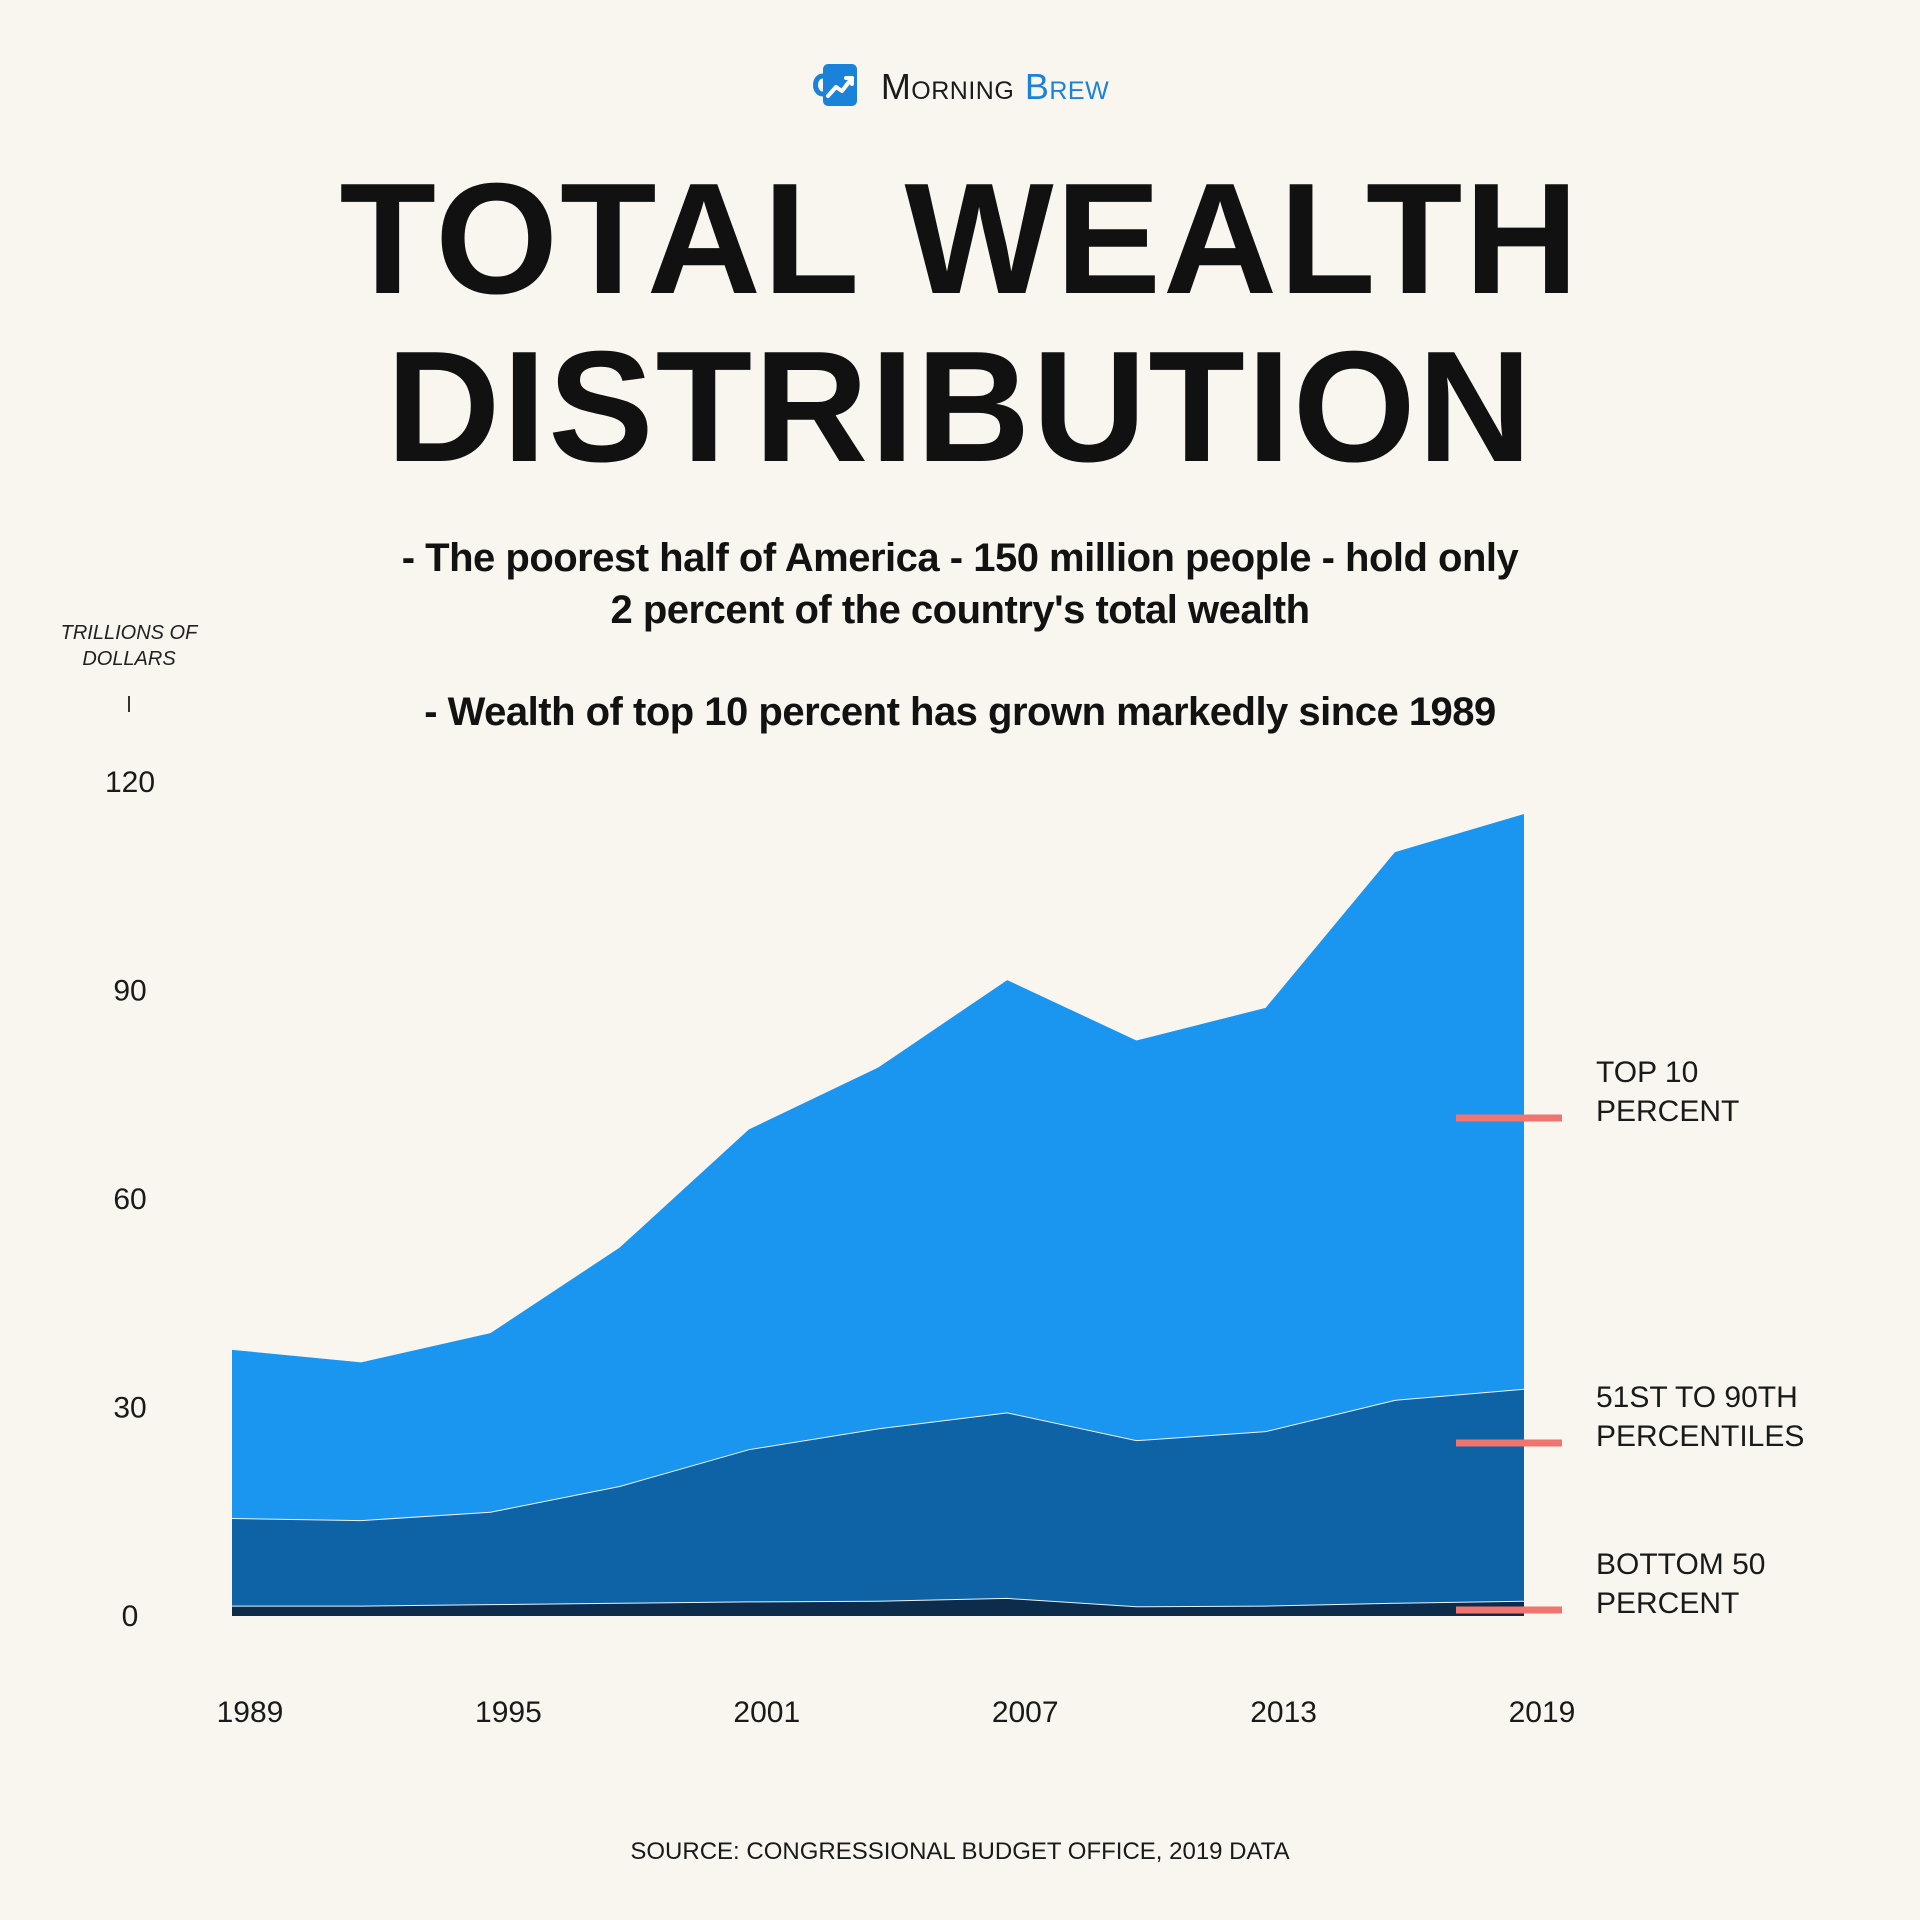 Image resolution: width=1920 pixels, height=1920 pixels. I want to click on y-tick-label: 90, so click(129, 991).